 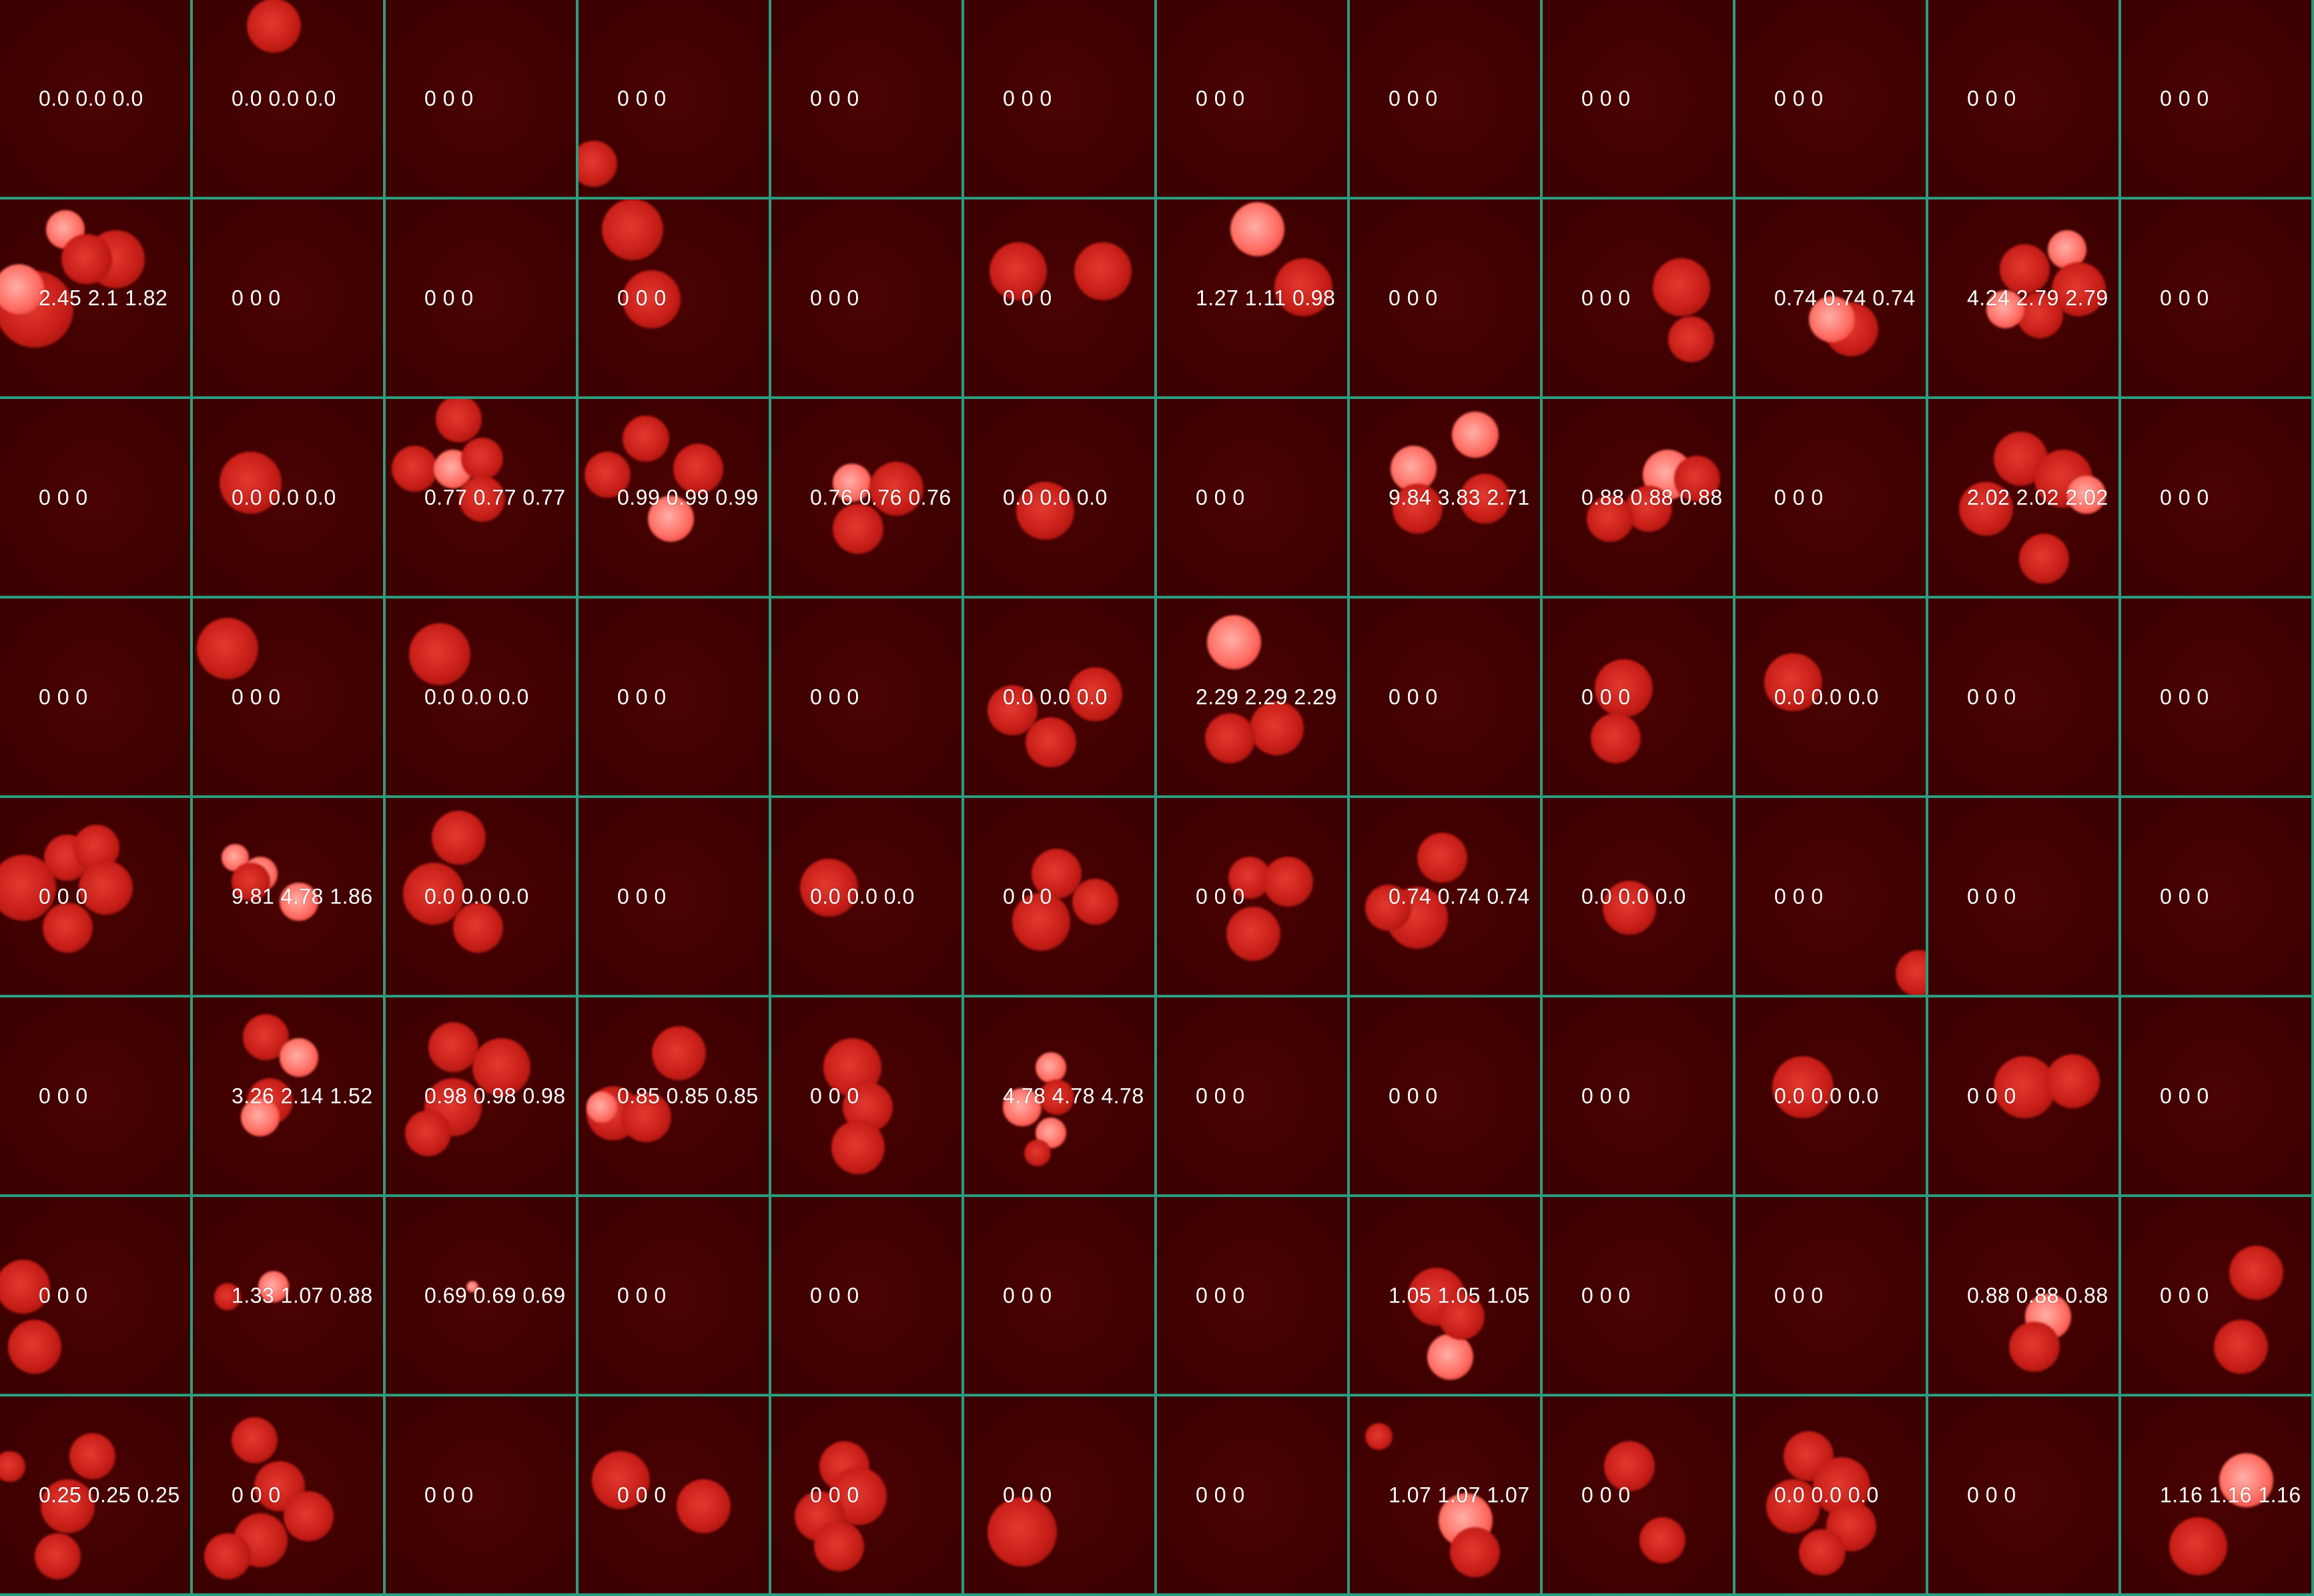 I want to click on tile-score-label: 0.74 0.74 0.74, so click(x=1459, y=896).